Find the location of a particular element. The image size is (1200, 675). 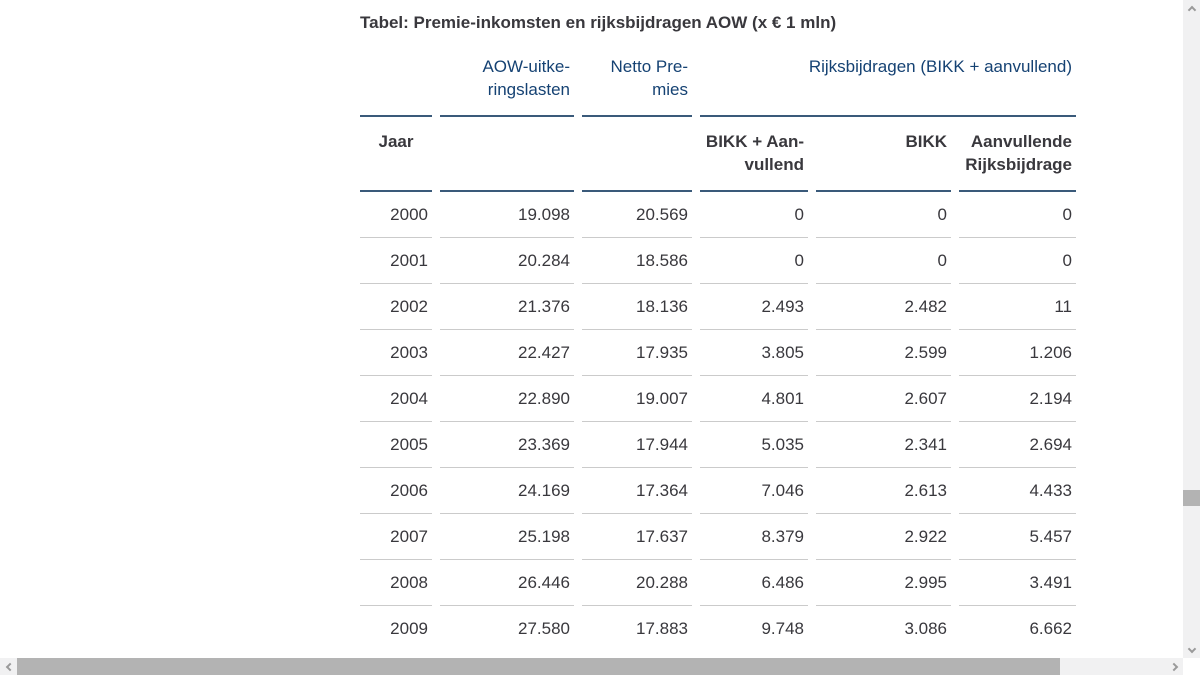

header-aanvullende-rijksbijdrage: Aanvullende Rijksbijdrage is located at coordinates (1017, 154).